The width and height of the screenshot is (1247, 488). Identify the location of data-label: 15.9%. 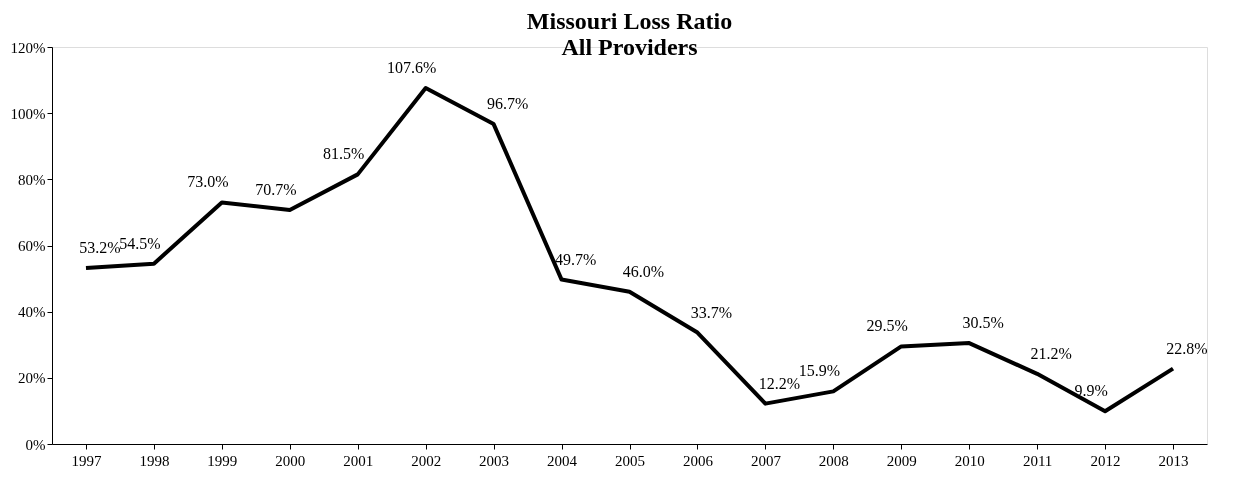
(819, 371).